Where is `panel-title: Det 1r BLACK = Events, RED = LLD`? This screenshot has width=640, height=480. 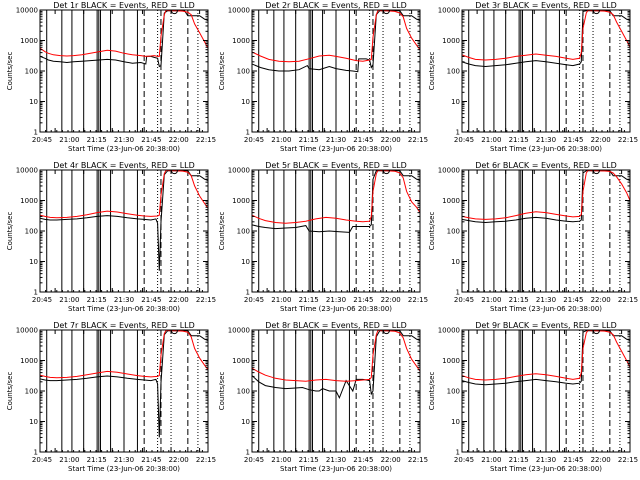
panel-title: Det 1r BLACK = Events, RED = LLD is located at coordinates (124, 5).